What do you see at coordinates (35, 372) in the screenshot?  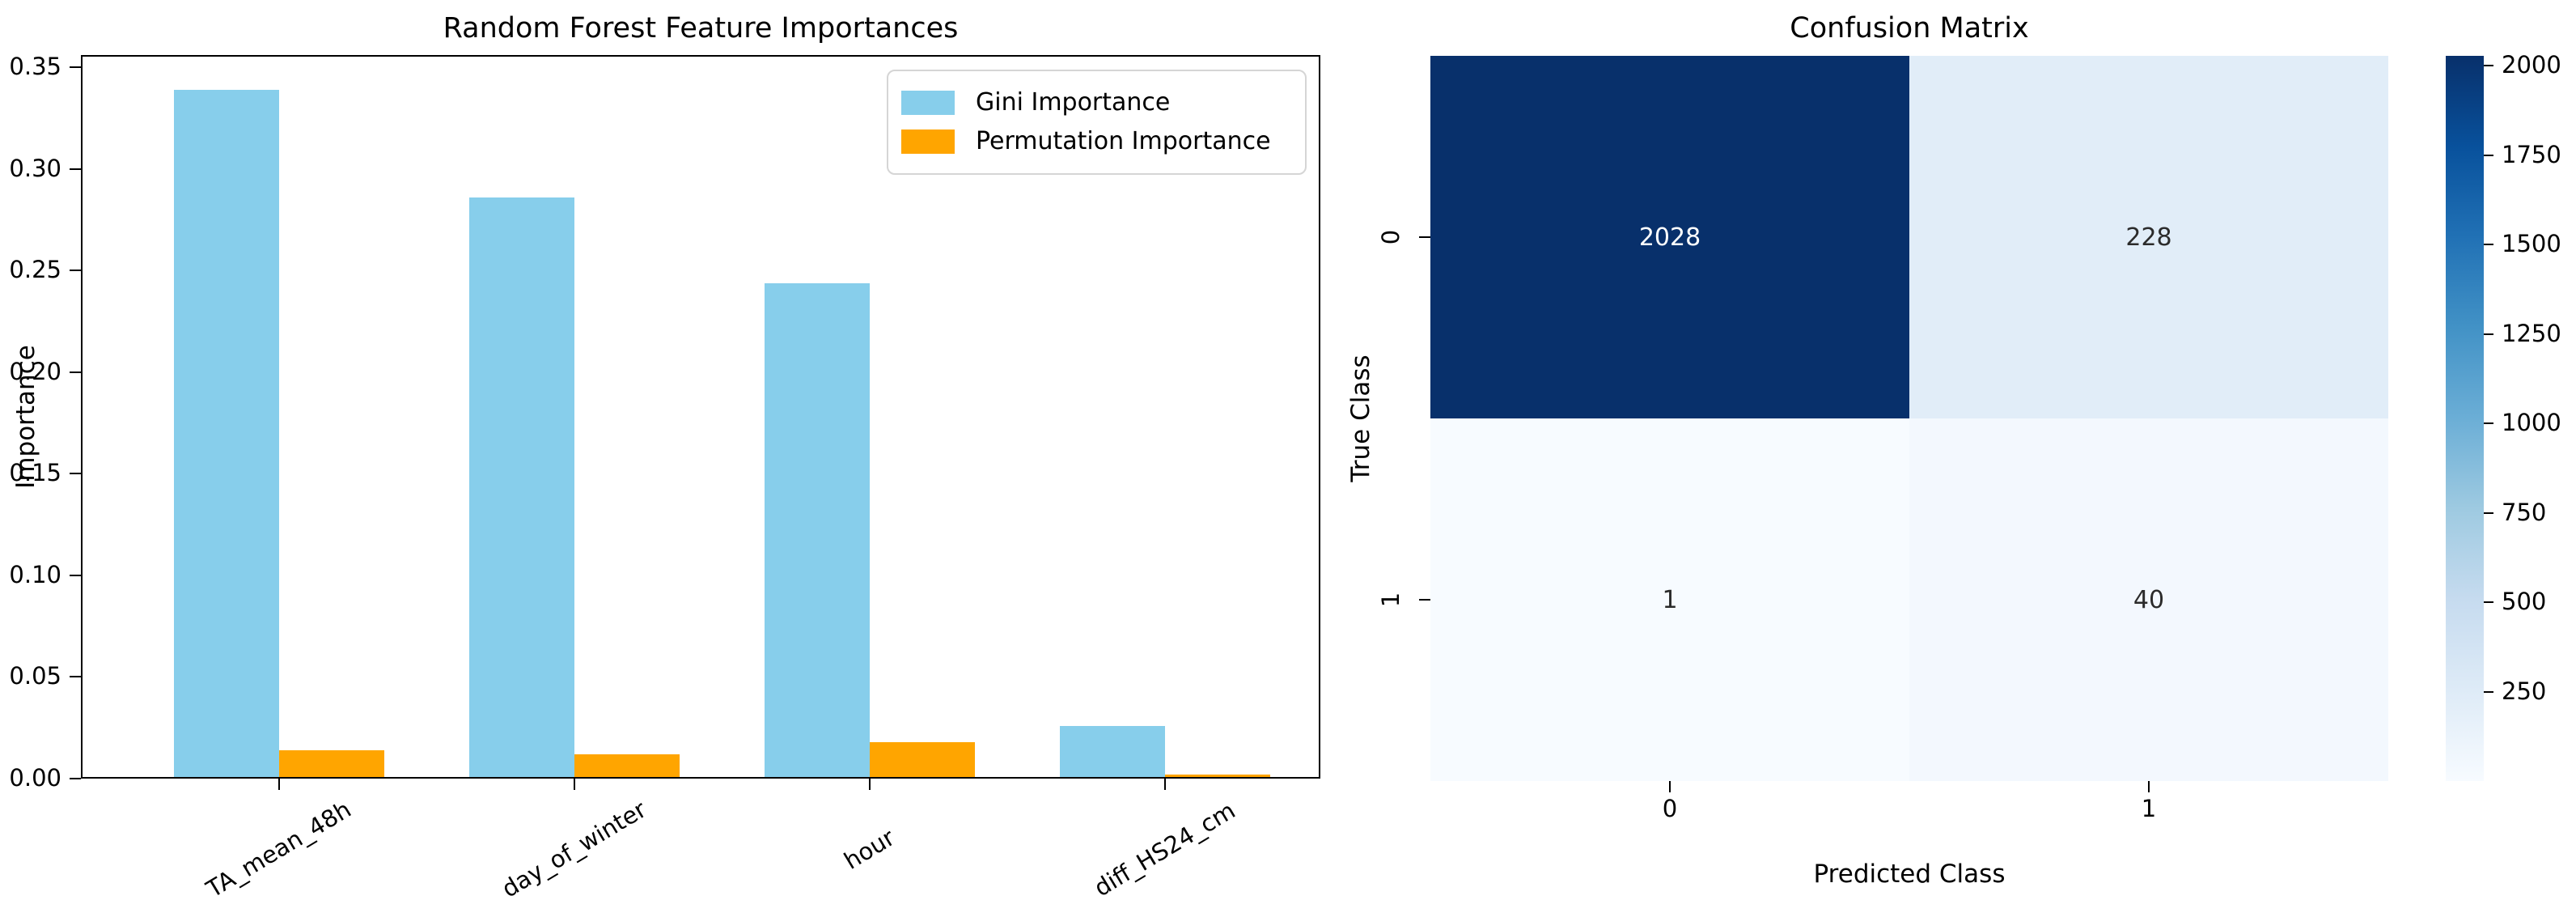 I see `bar-y-tick-label: 0.20` at bounding box center [35, 372].